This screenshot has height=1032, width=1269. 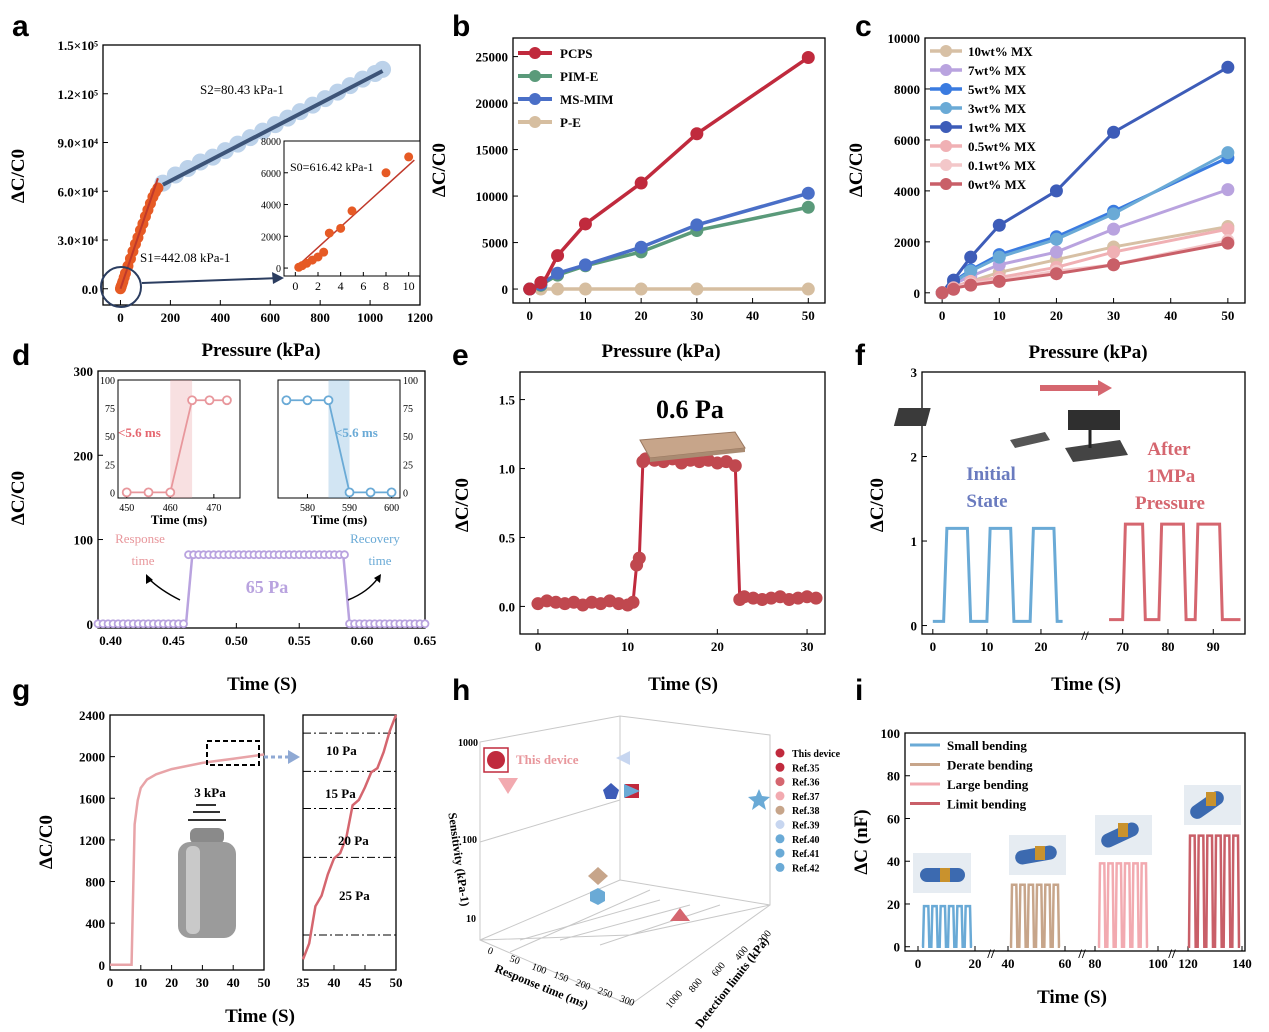 What do you see at coordinates (341, 286) in the screenshot?
I see `a-inset-xtick-label: 4` at bounding box center [341, 286].